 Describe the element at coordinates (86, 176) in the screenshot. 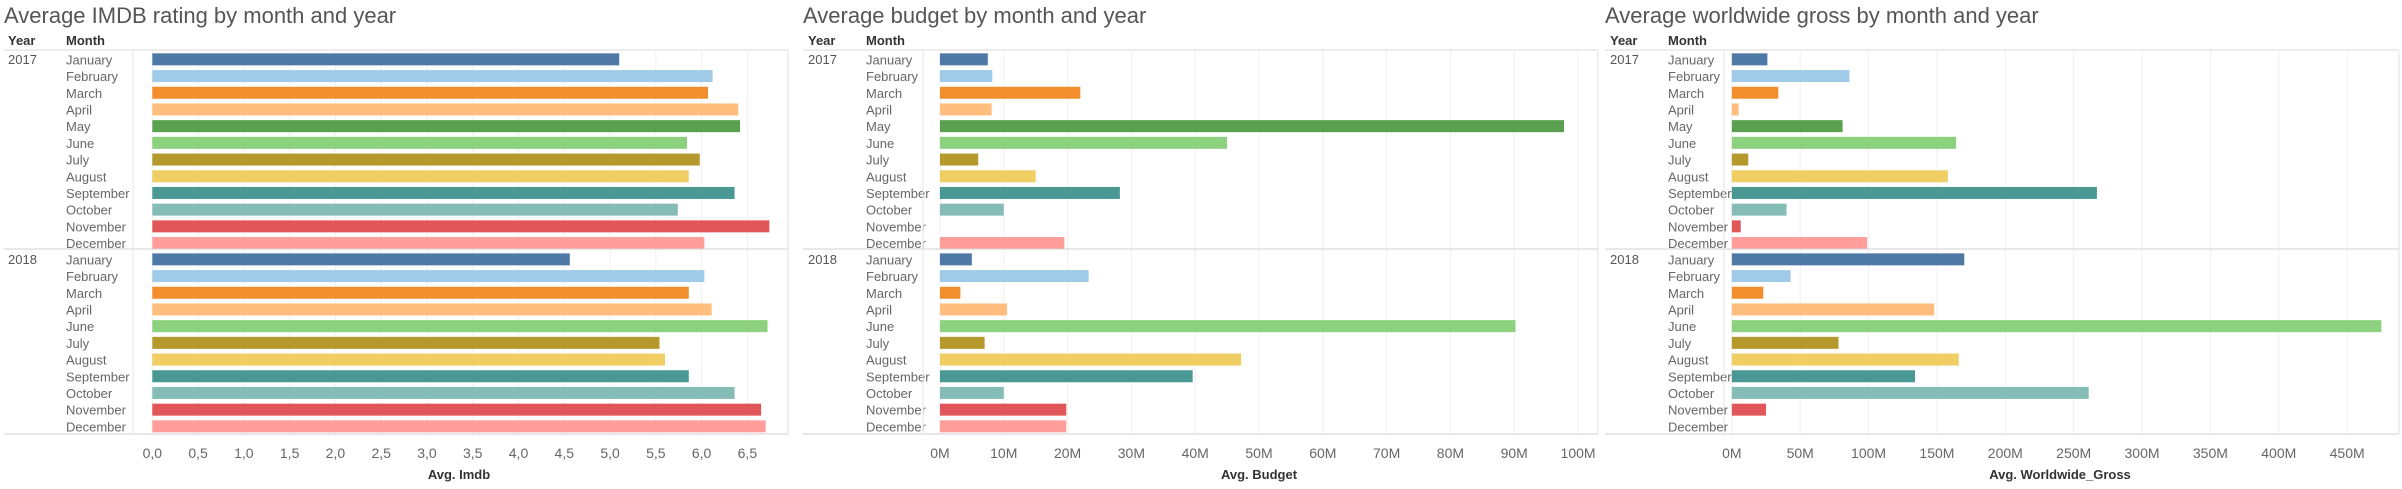

I see `month-label: August` at that location.